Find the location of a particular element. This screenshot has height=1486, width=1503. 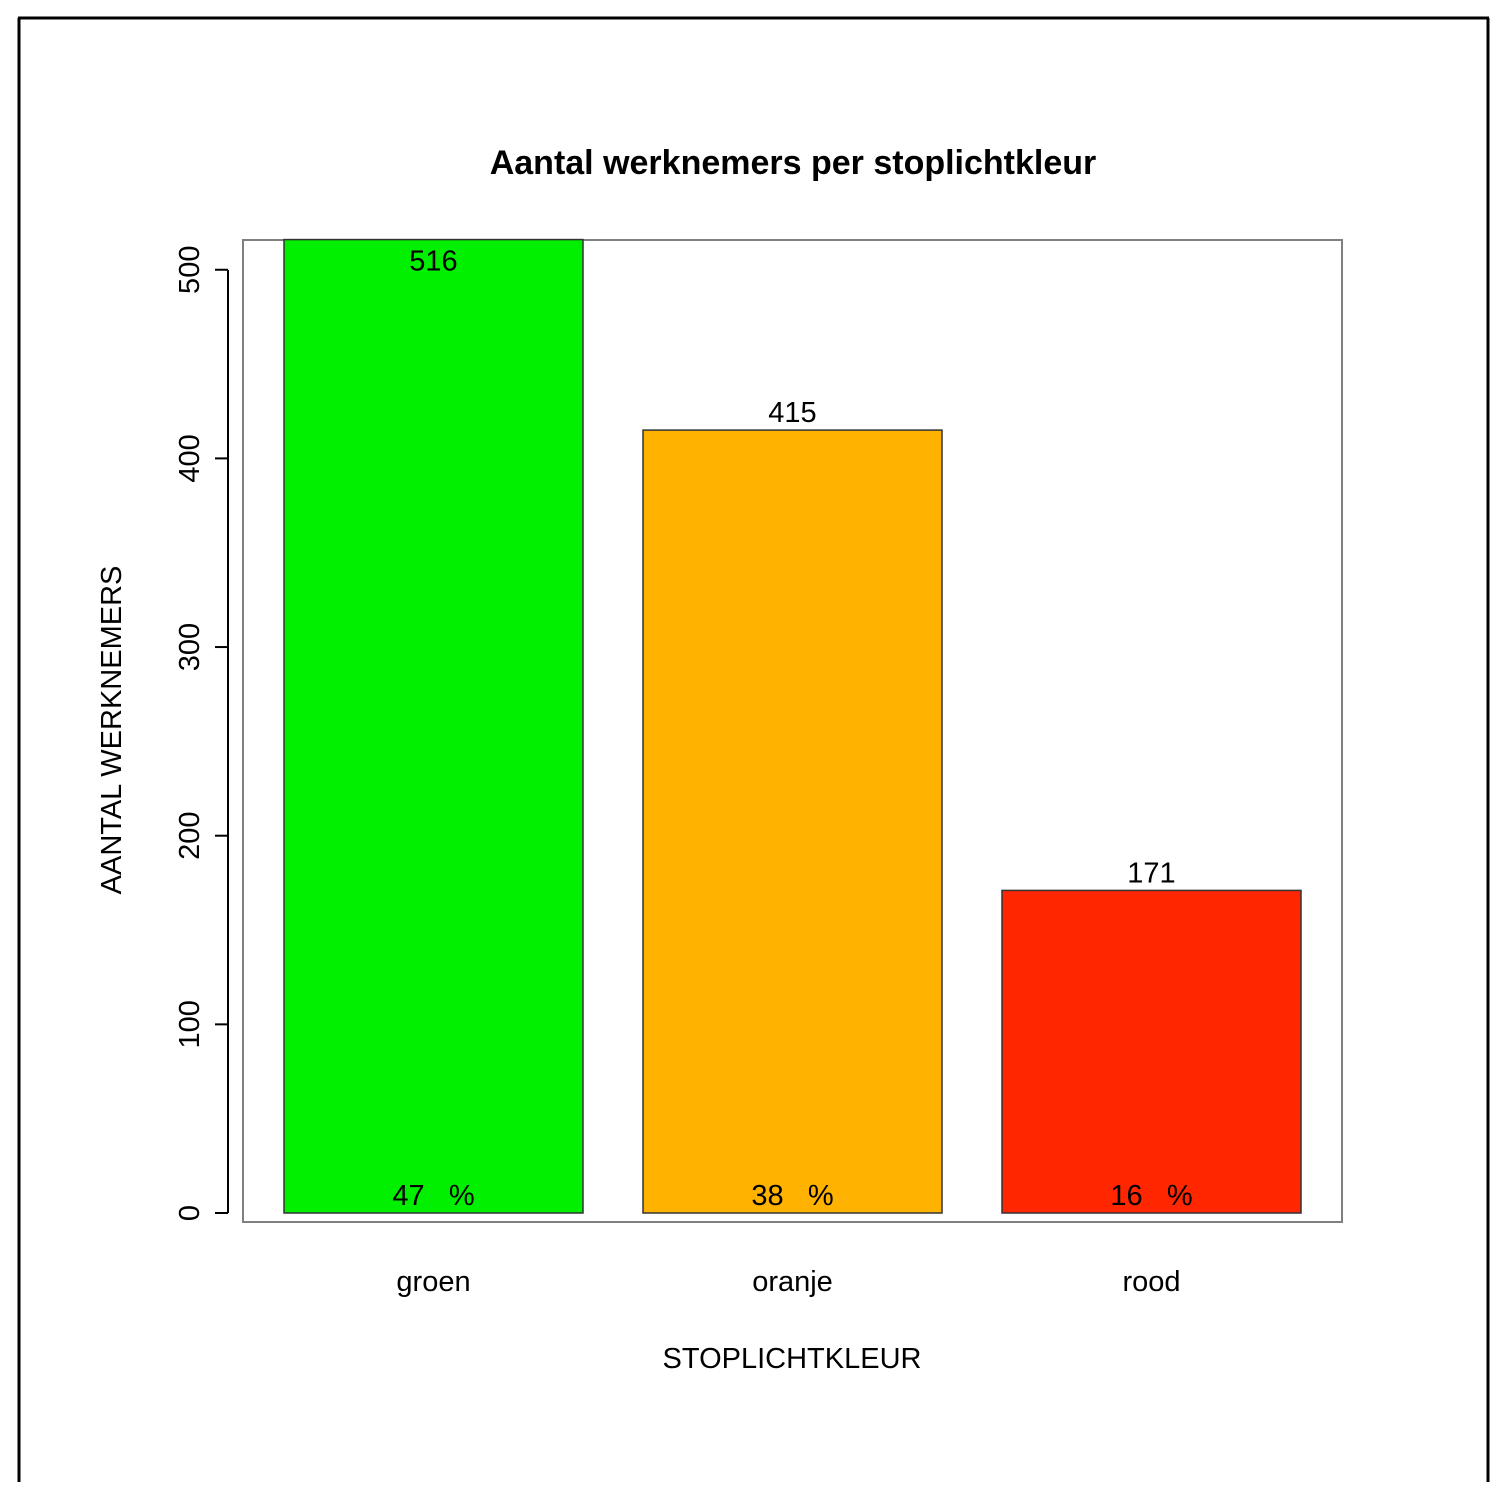

bar-oranje is located at coordinates (792, 821).